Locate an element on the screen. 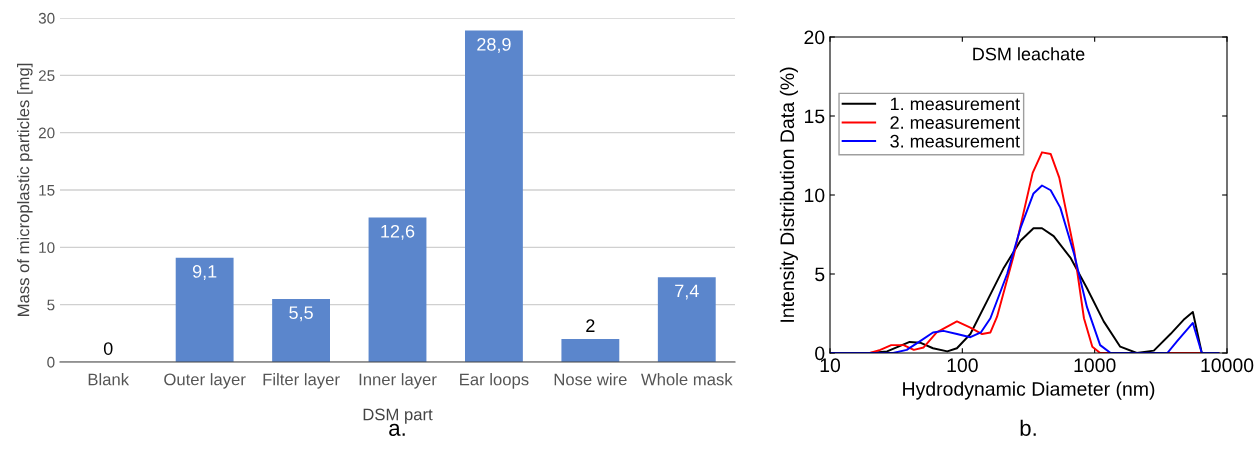 This screenshot has width=1260, height=452. x-axis-title: DSM part is located at coordinates (398, 416).